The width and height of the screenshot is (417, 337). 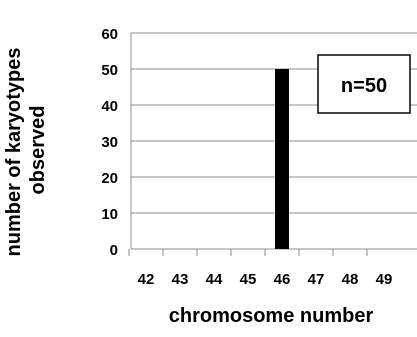 I want to click on x-tick-label-46: 46, so click(x=282, y=279).